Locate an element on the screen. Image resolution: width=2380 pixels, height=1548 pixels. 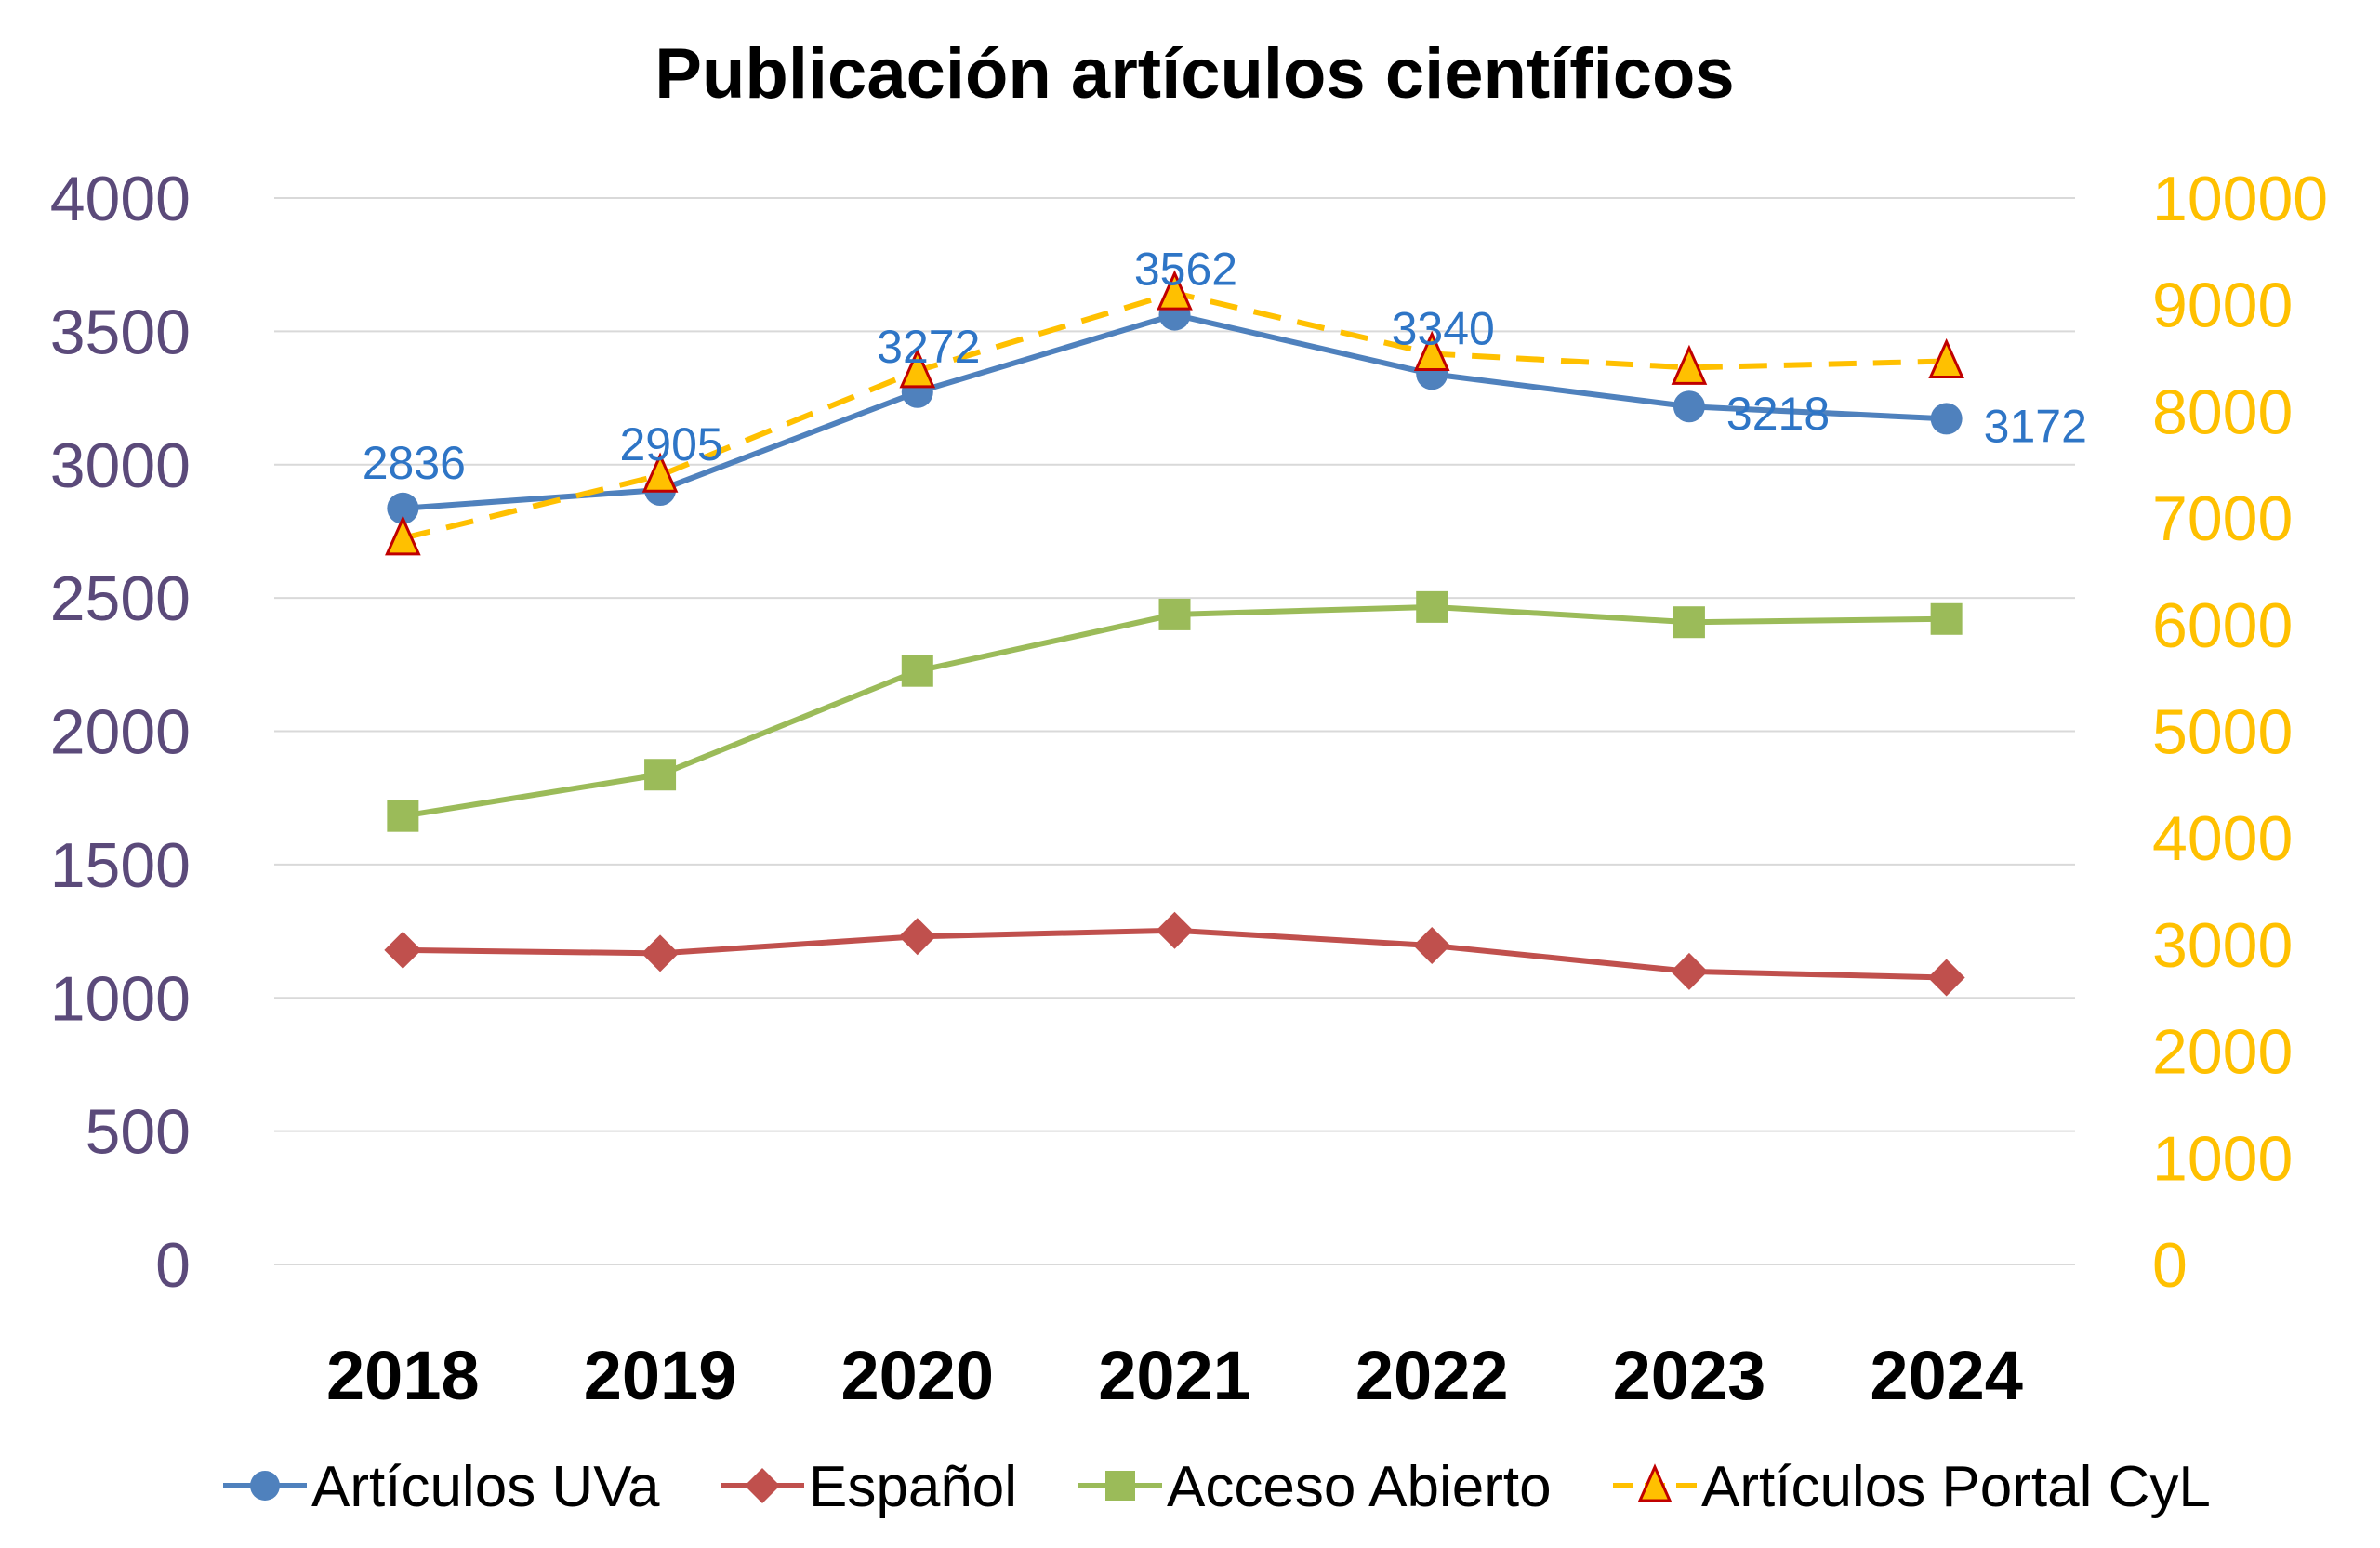
y-left-tick-label: 2500 is located at coordinates (120, 598).